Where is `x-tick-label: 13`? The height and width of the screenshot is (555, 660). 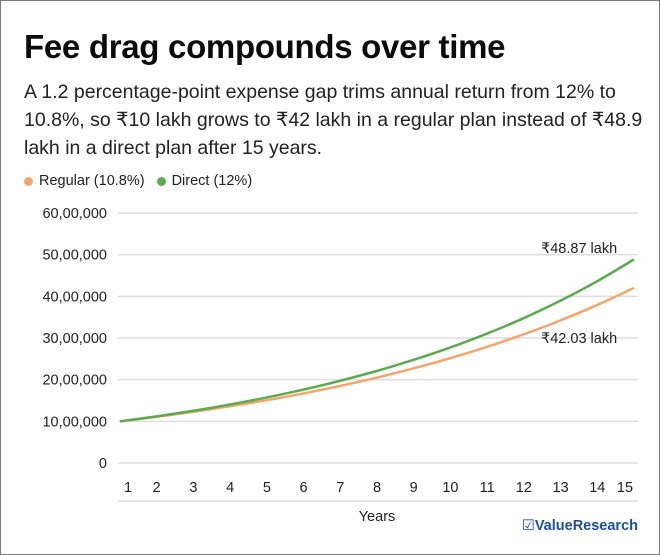
x-tick-label: 13 is located at coordinates (561, 488).